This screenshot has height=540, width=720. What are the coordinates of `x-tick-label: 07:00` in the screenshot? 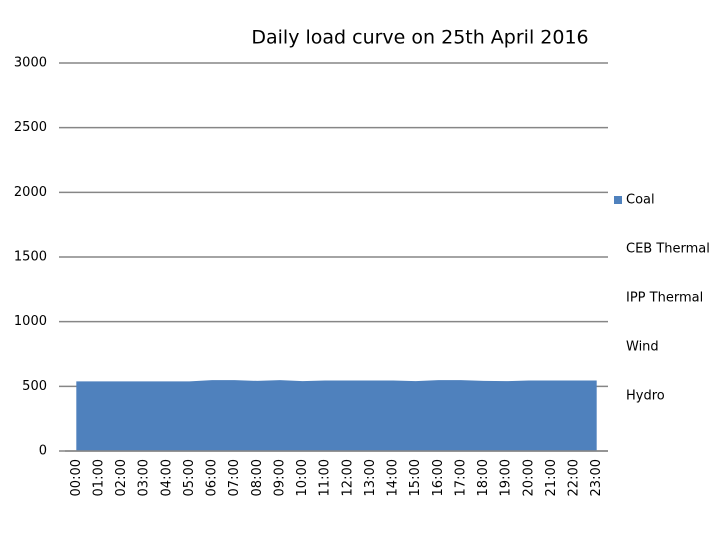 It's located at (234, 477).